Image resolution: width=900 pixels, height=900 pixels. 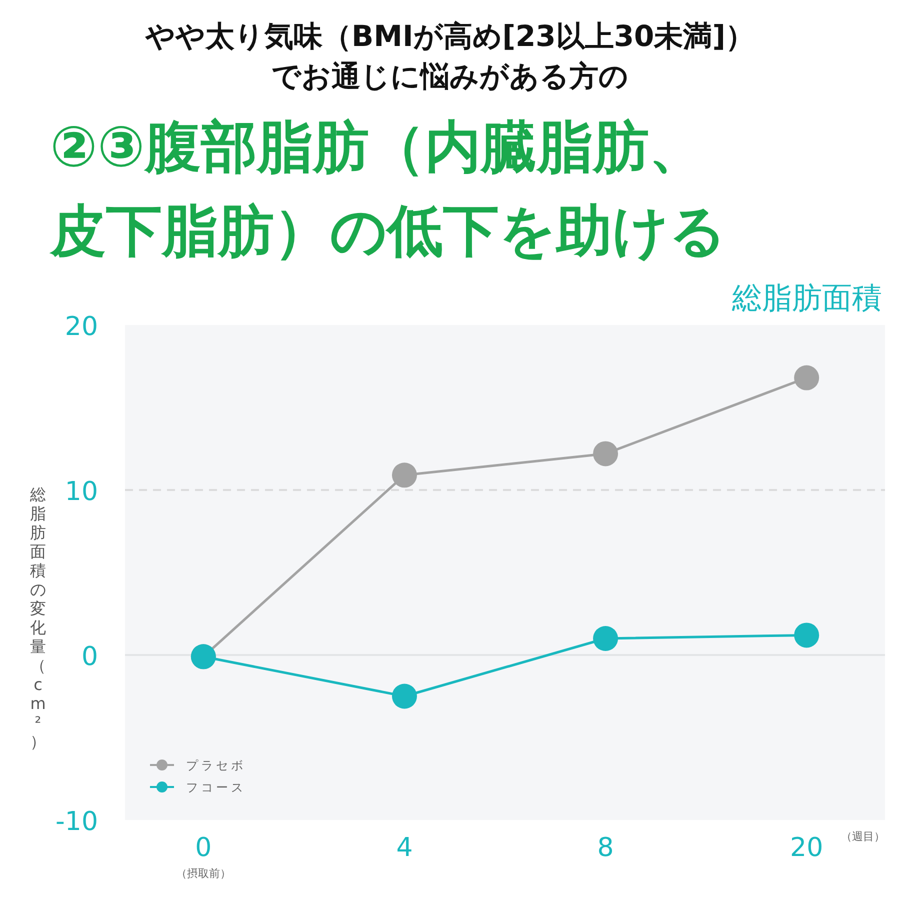 What do you see at coordinates (89, 657) in the screenshot?
I see `y-tick-label: 0` at bounding box center [89, 657].